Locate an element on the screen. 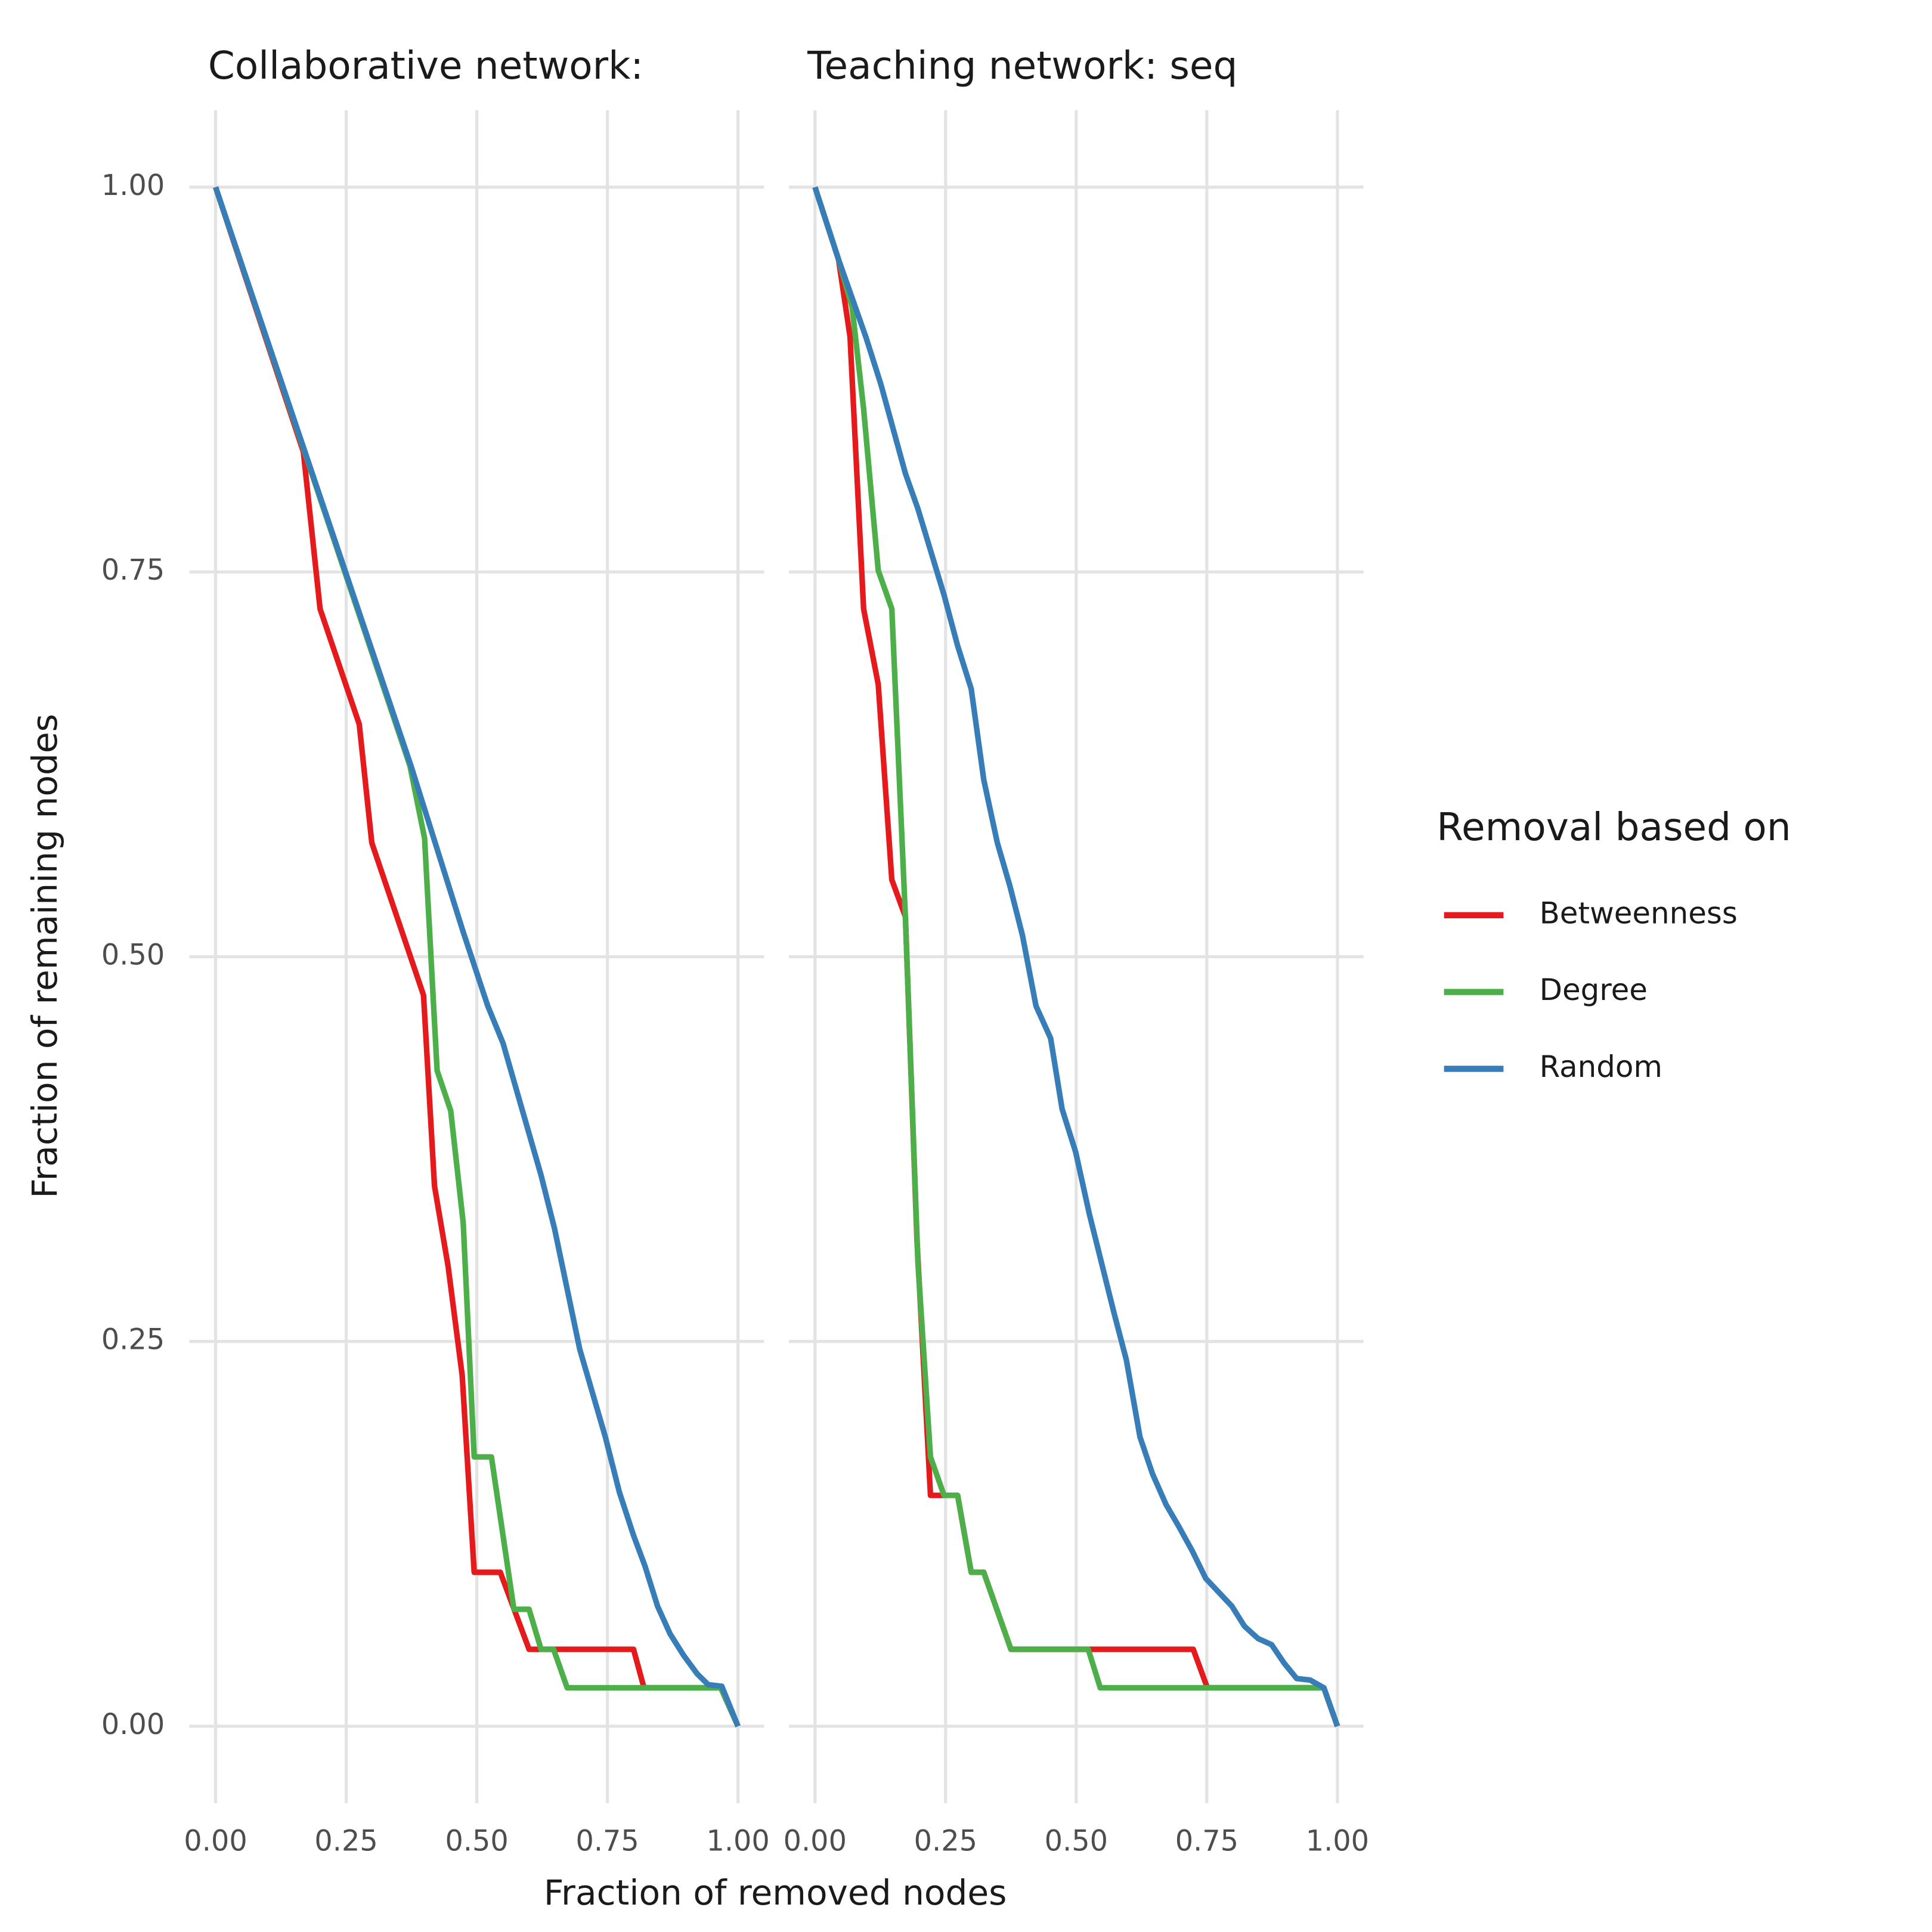 The width and height of the screenshot is (1932, 1932). y-tick-label: 1.00 is located at coordinates (133, 185).